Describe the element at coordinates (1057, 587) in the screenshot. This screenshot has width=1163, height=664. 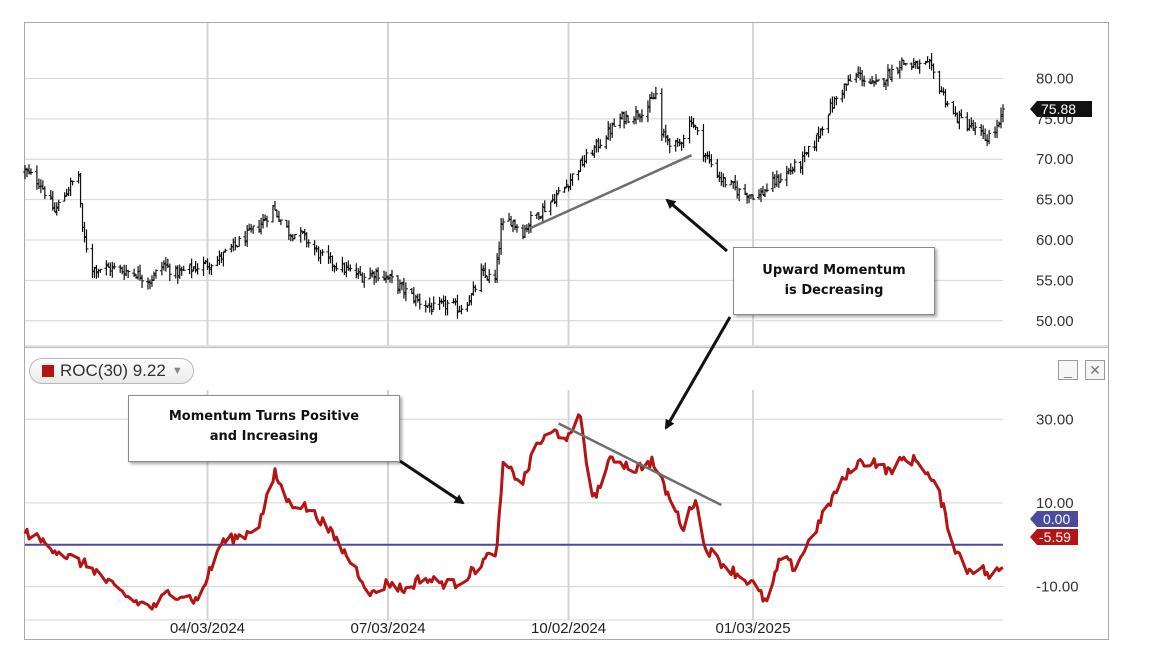
I see `roc-ytick-label: -10.00` at that location.